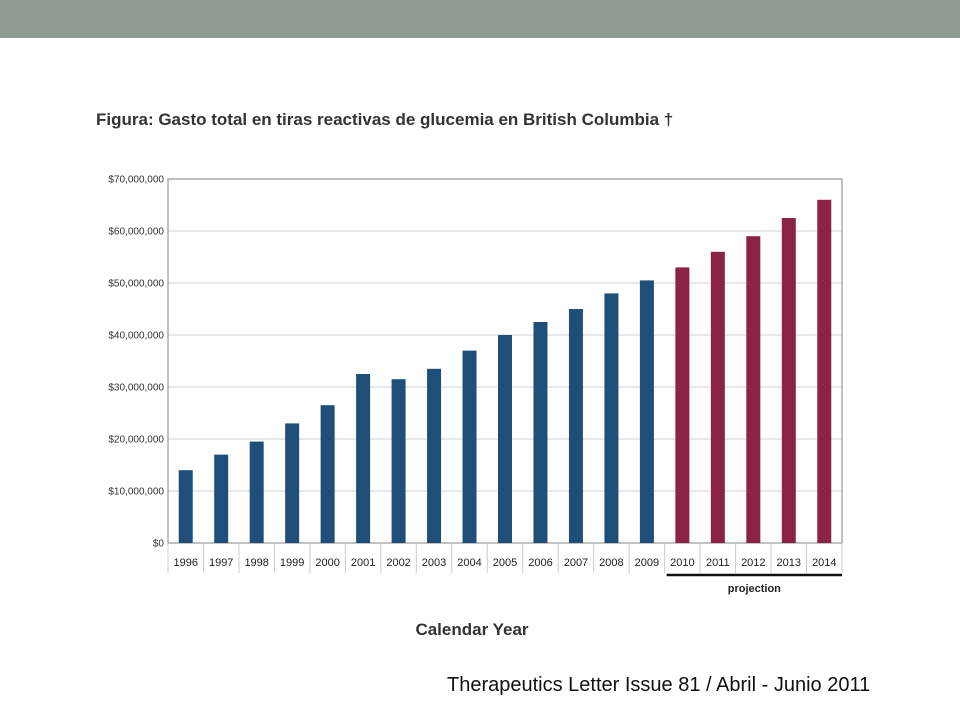 The image size is (960, 720). I want to click on x-tick-label: 2013, so click(789, 563).